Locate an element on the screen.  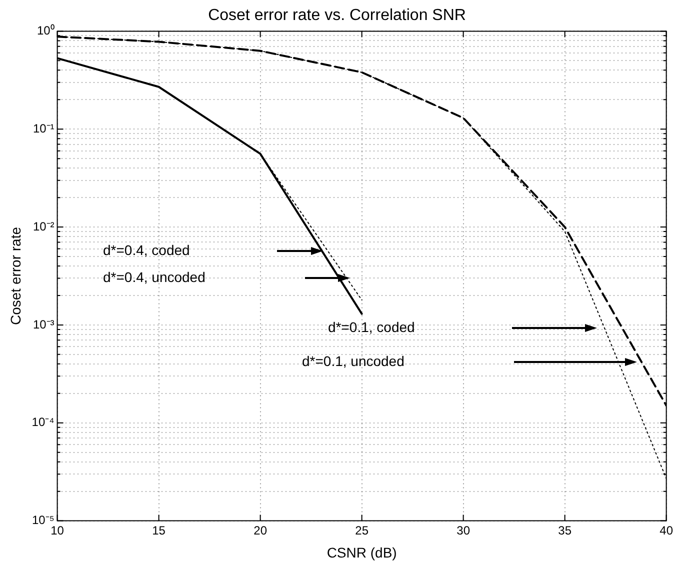
y-tick-label: 10⁰ is located at coordinates (45, 31).